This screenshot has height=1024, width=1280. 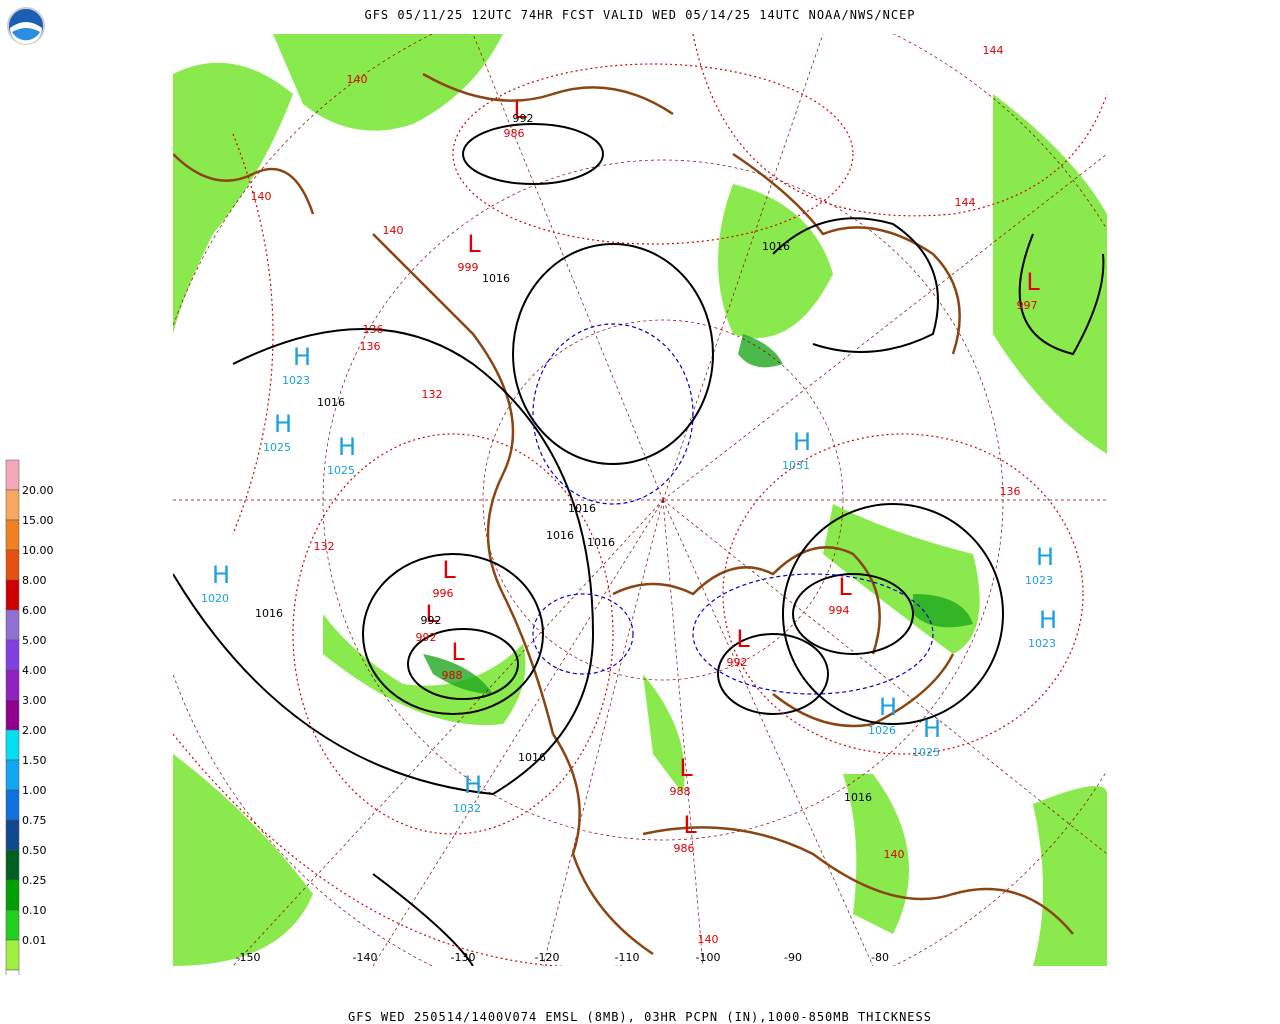 What do you see at coordinates (34, 730) in the screenshot?
I see `legend-label: 2.00` at bounding box center [34, 730].